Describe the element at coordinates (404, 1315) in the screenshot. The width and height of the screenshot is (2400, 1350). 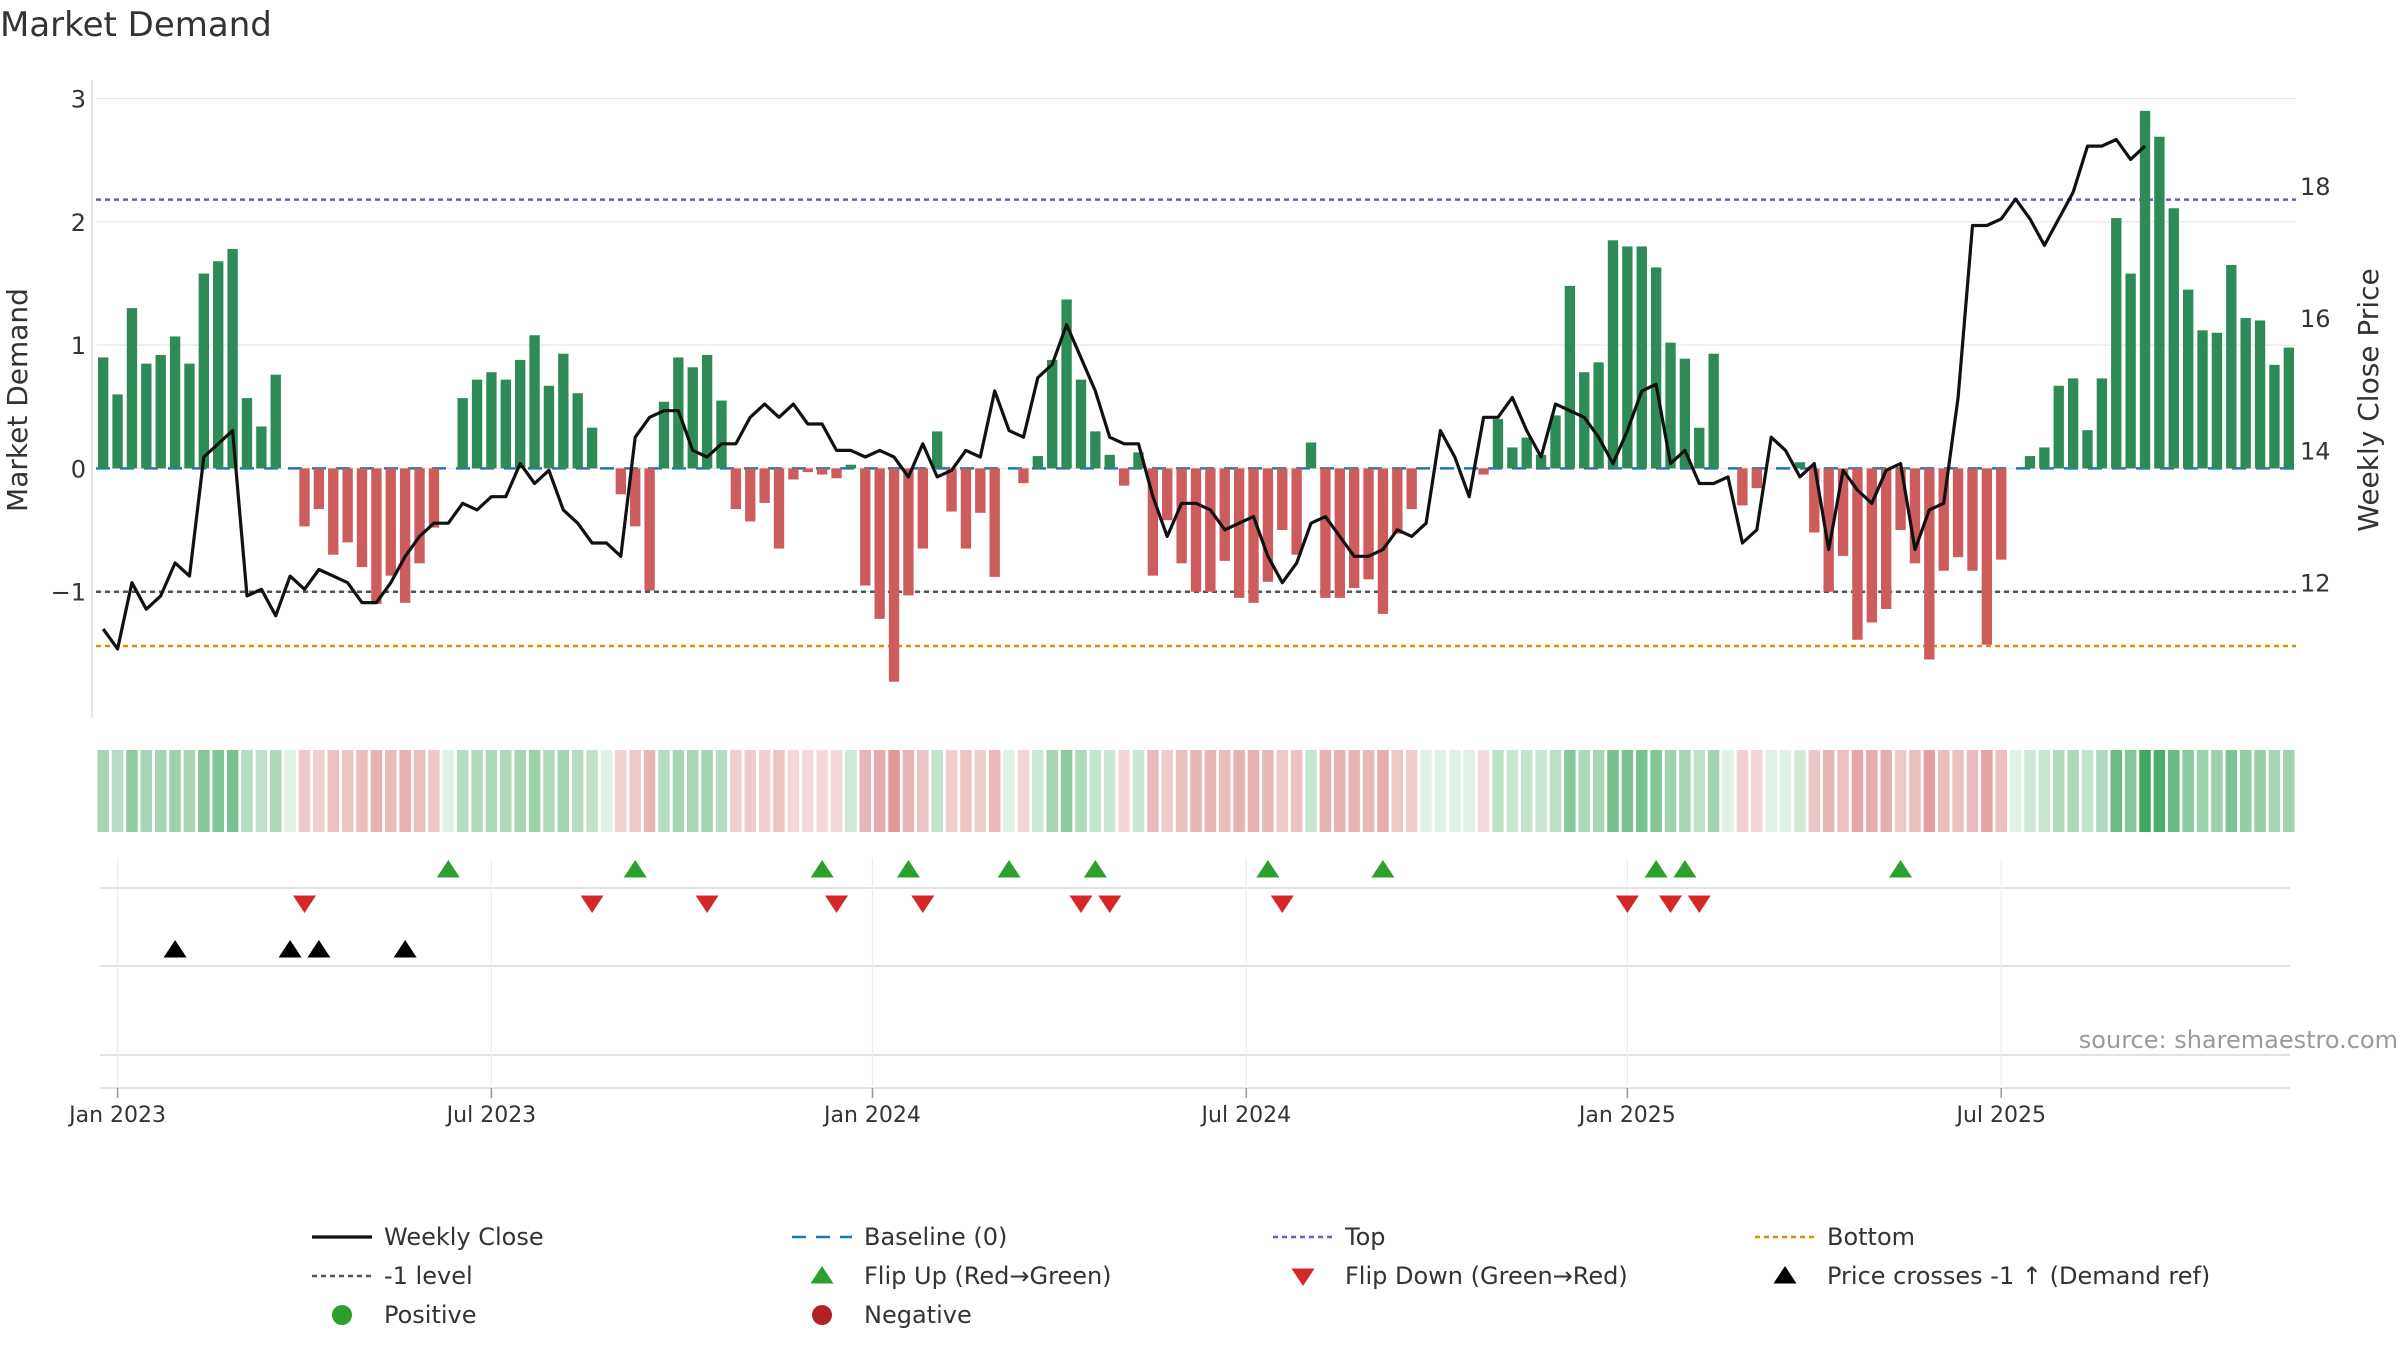
I see `legend-item: Positive` at that location.